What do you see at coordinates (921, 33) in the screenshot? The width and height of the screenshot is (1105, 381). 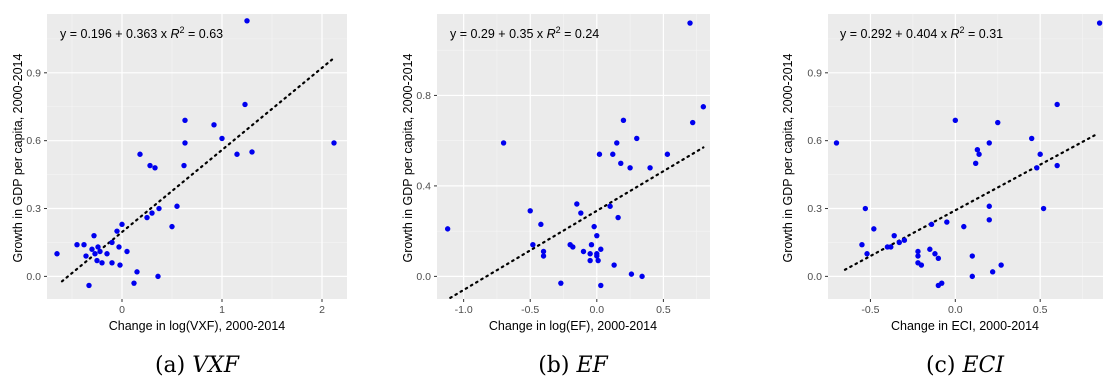 I see `regression-equation: y = 0.292 + 0.404 x R2 = 0.31` at bounding box center [921, 33].